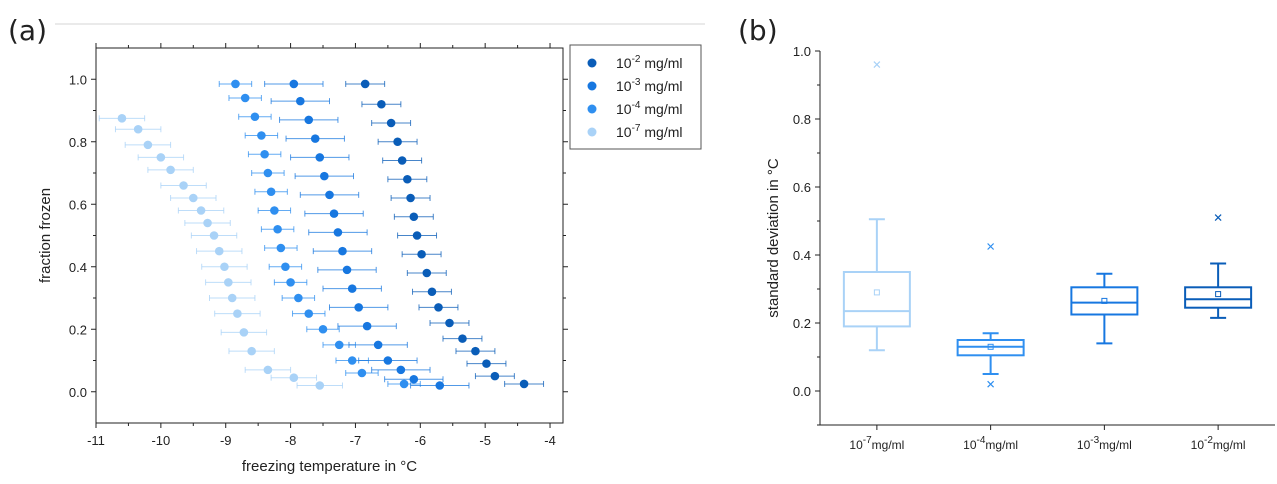 This screenshot has height=484, width=1277. What do you see at coordinates (802, 255) in the screenshot?
I see `y-tick-label: 0.4` at bounding box center [802, 255].